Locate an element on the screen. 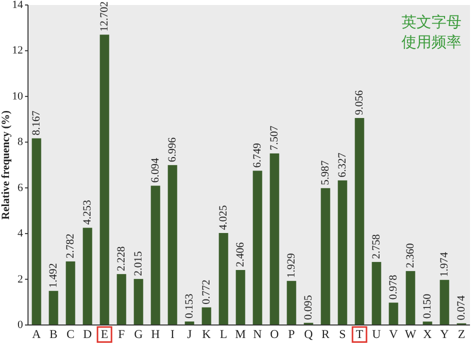 This screenshot has height=343, width=474. x-tick-label: D is located at coordinates (87, 334).